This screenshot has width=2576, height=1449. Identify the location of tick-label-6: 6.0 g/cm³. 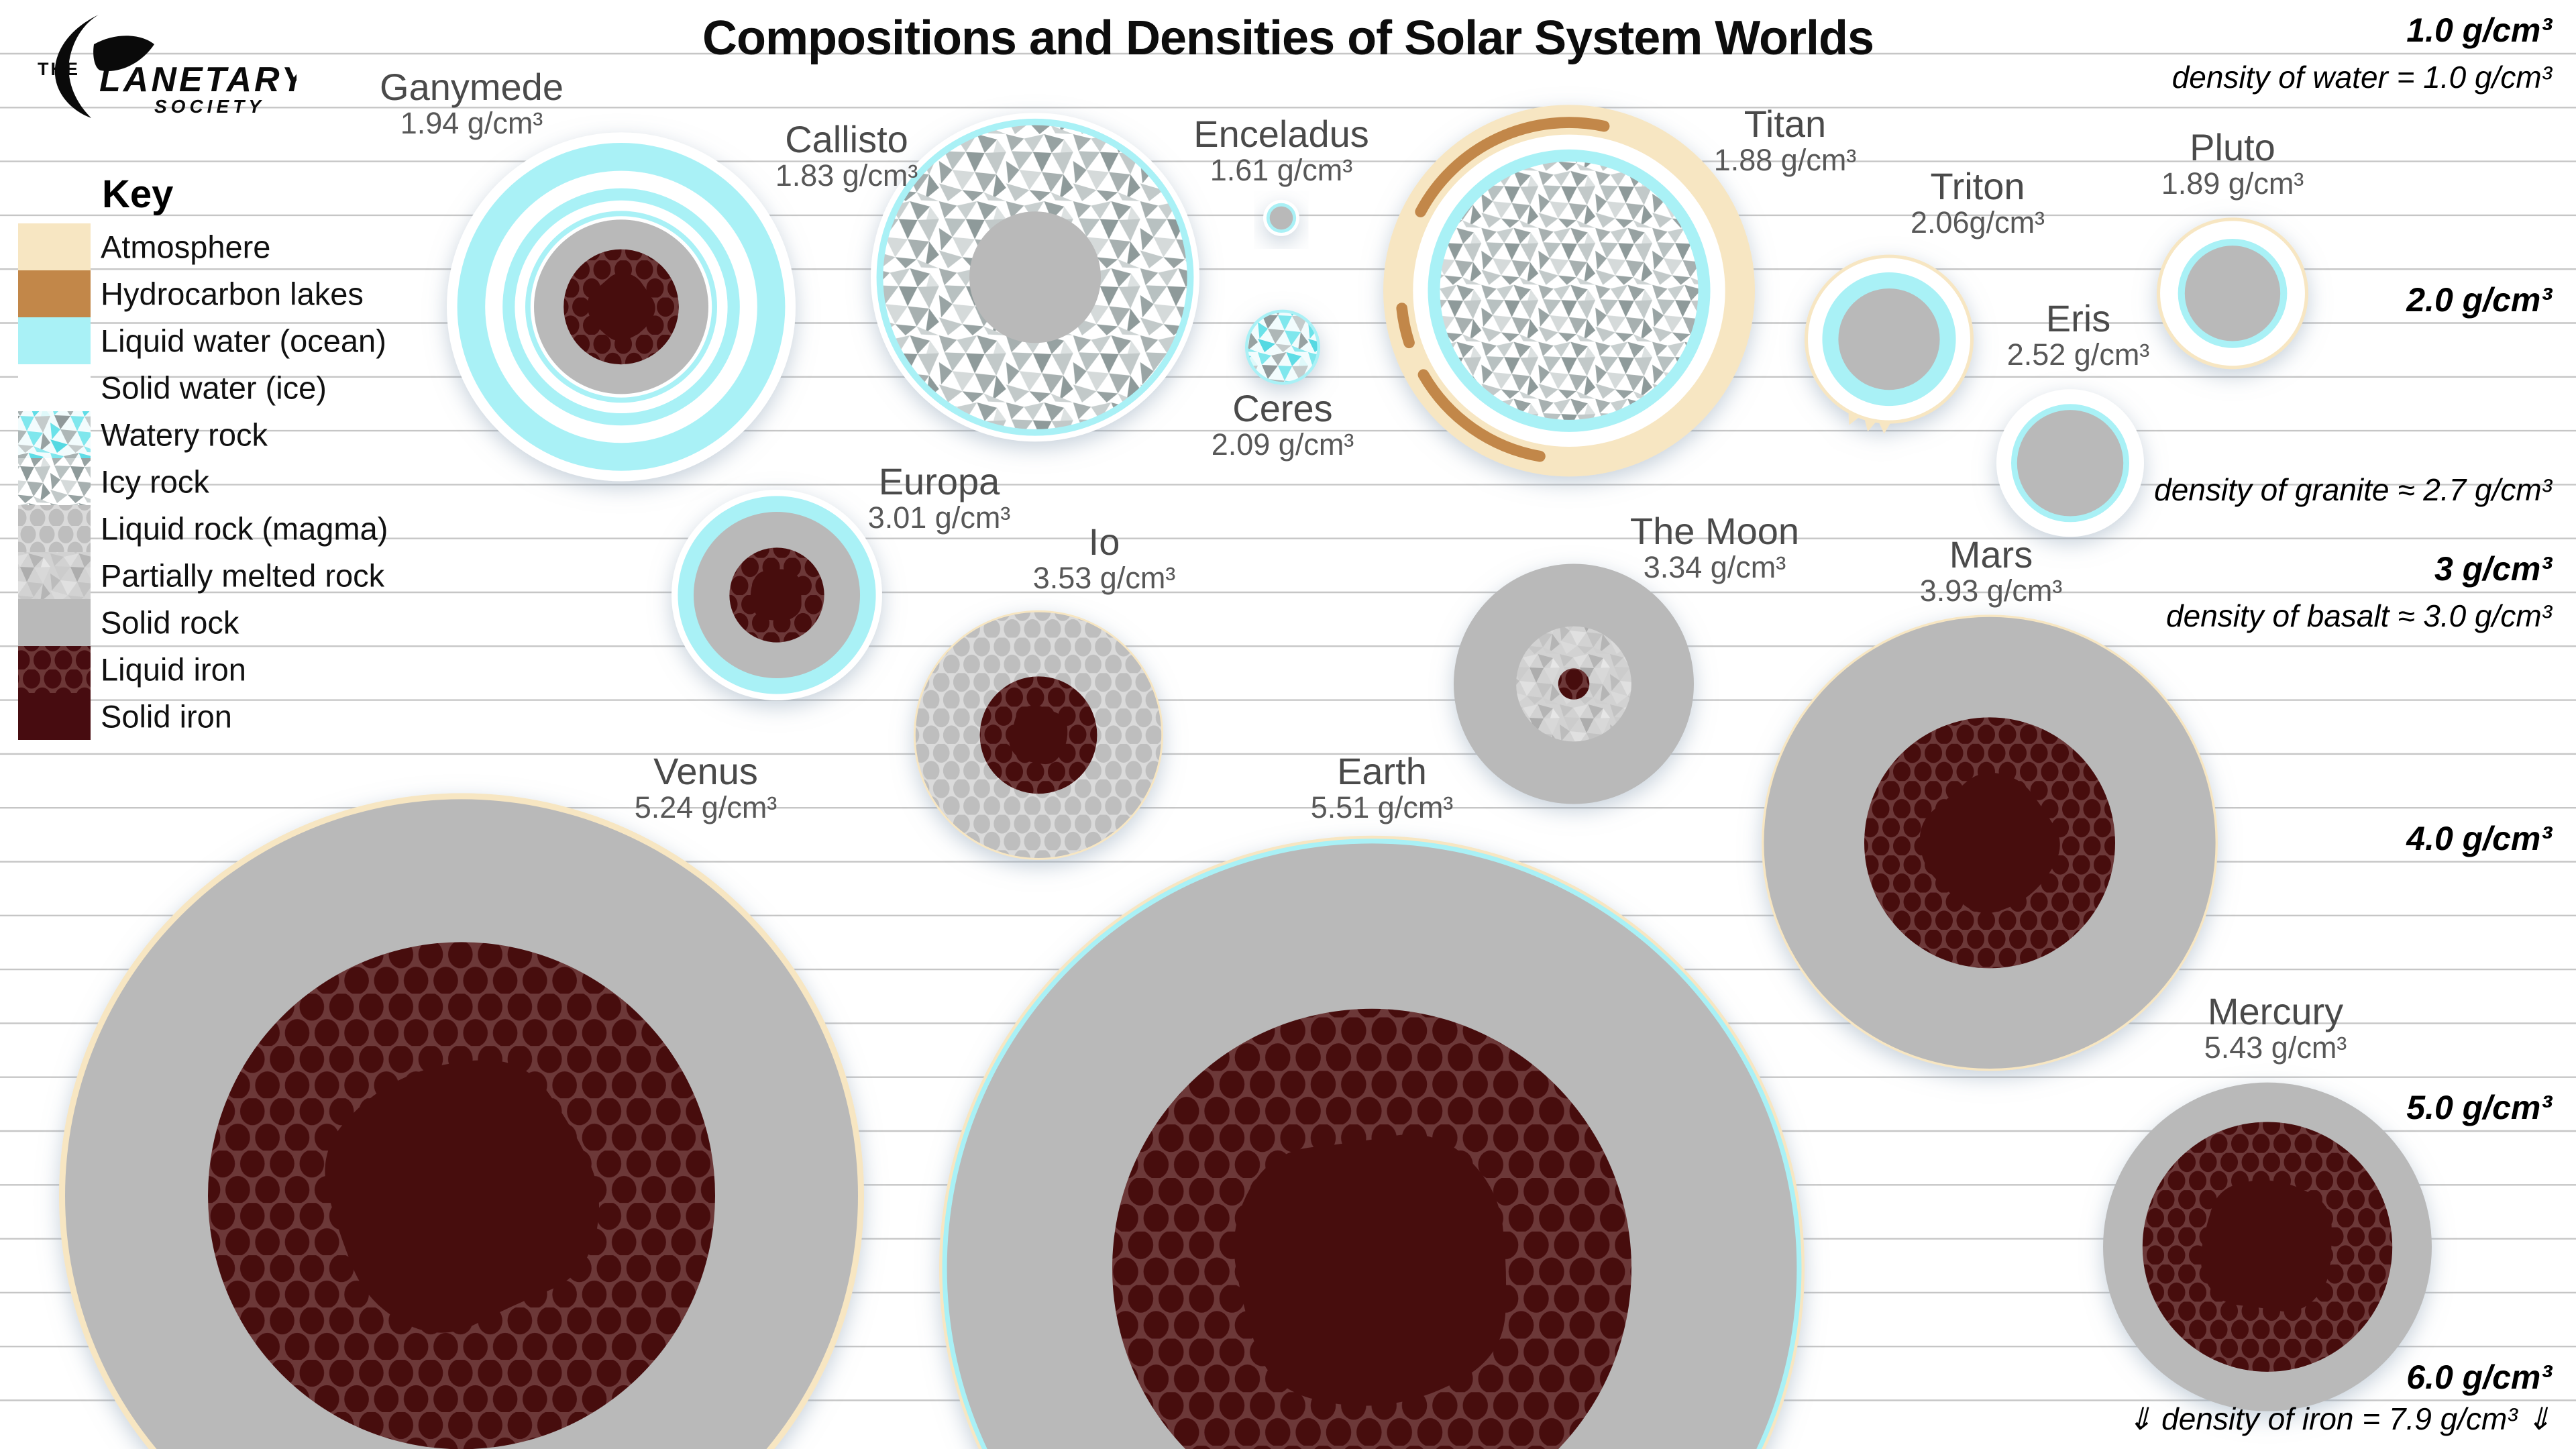
(2479, 1377).